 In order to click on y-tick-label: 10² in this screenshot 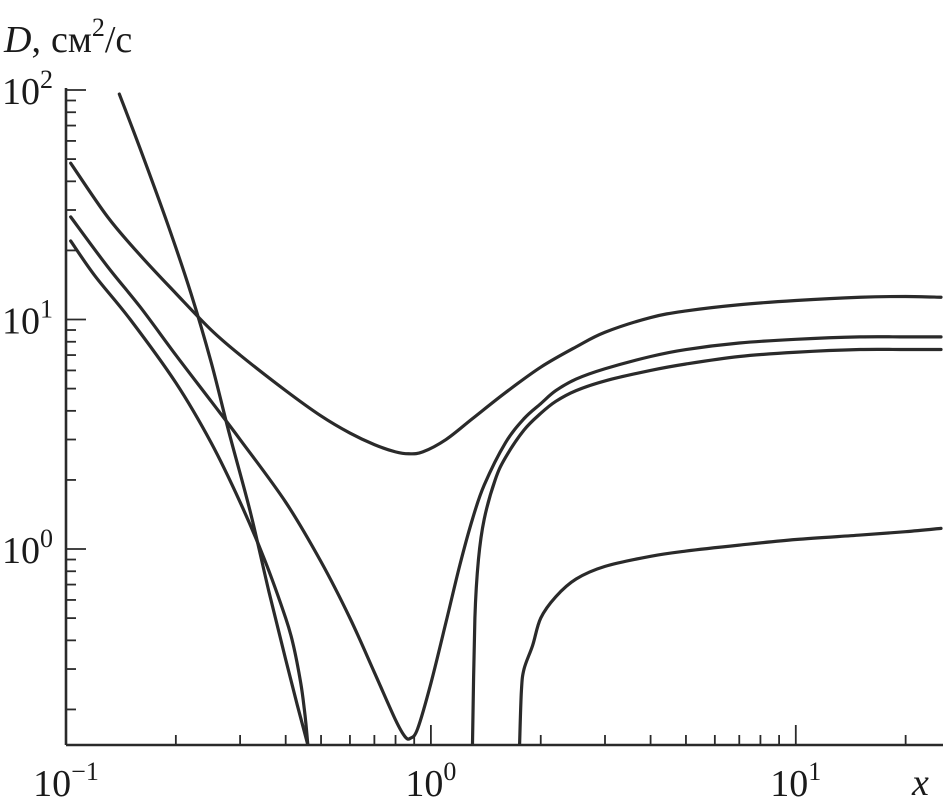, I will do `click(27, 89)`.